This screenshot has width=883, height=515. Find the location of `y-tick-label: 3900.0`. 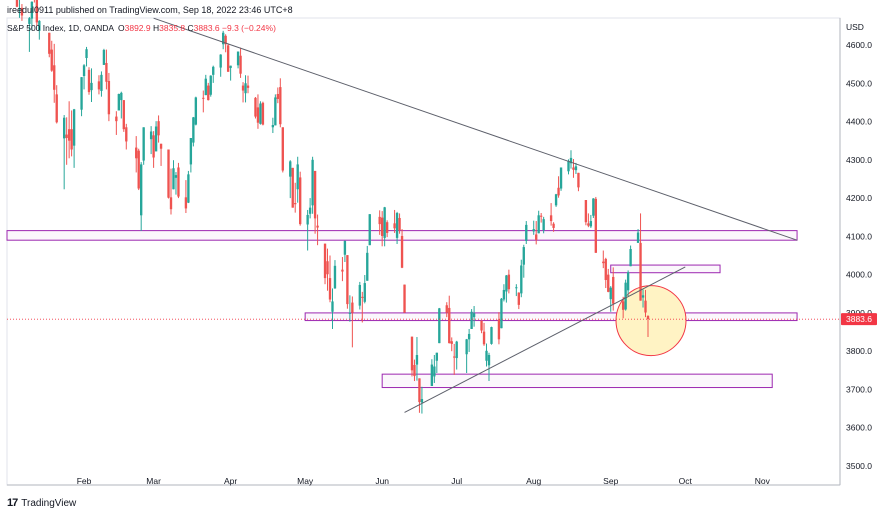

y-tick-label: 3900.0 is located at coordinates (859, 313).